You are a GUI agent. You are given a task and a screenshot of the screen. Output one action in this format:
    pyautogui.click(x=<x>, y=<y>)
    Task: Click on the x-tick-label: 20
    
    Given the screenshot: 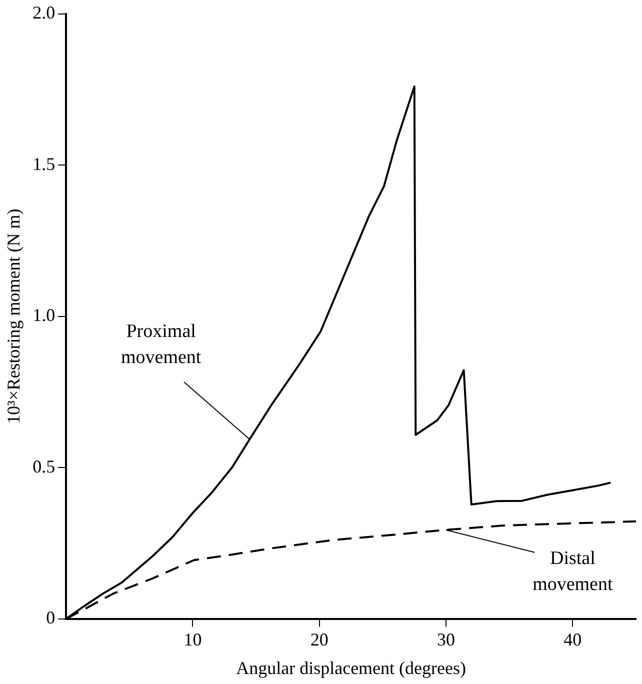 What is the action you would take?
    pyautogui.click(x=319, y=639)
    